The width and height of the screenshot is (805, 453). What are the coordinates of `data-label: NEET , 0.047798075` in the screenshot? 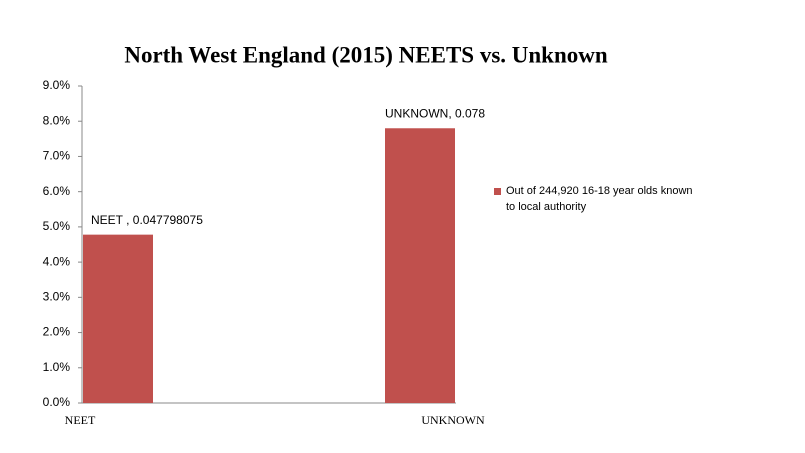 It's located at (147, 220).